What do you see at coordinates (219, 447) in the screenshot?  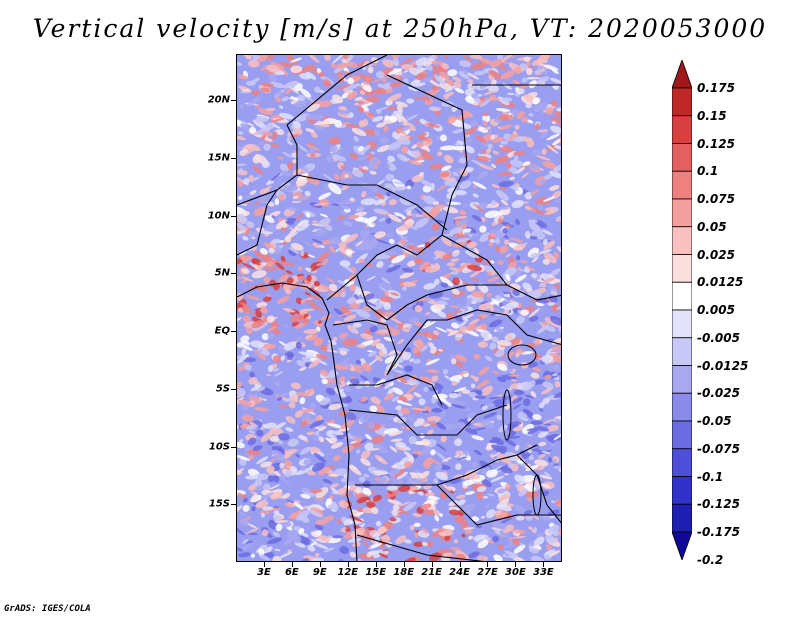 I see `lat-tick-label: 10S` at bounding box center [219, 447].